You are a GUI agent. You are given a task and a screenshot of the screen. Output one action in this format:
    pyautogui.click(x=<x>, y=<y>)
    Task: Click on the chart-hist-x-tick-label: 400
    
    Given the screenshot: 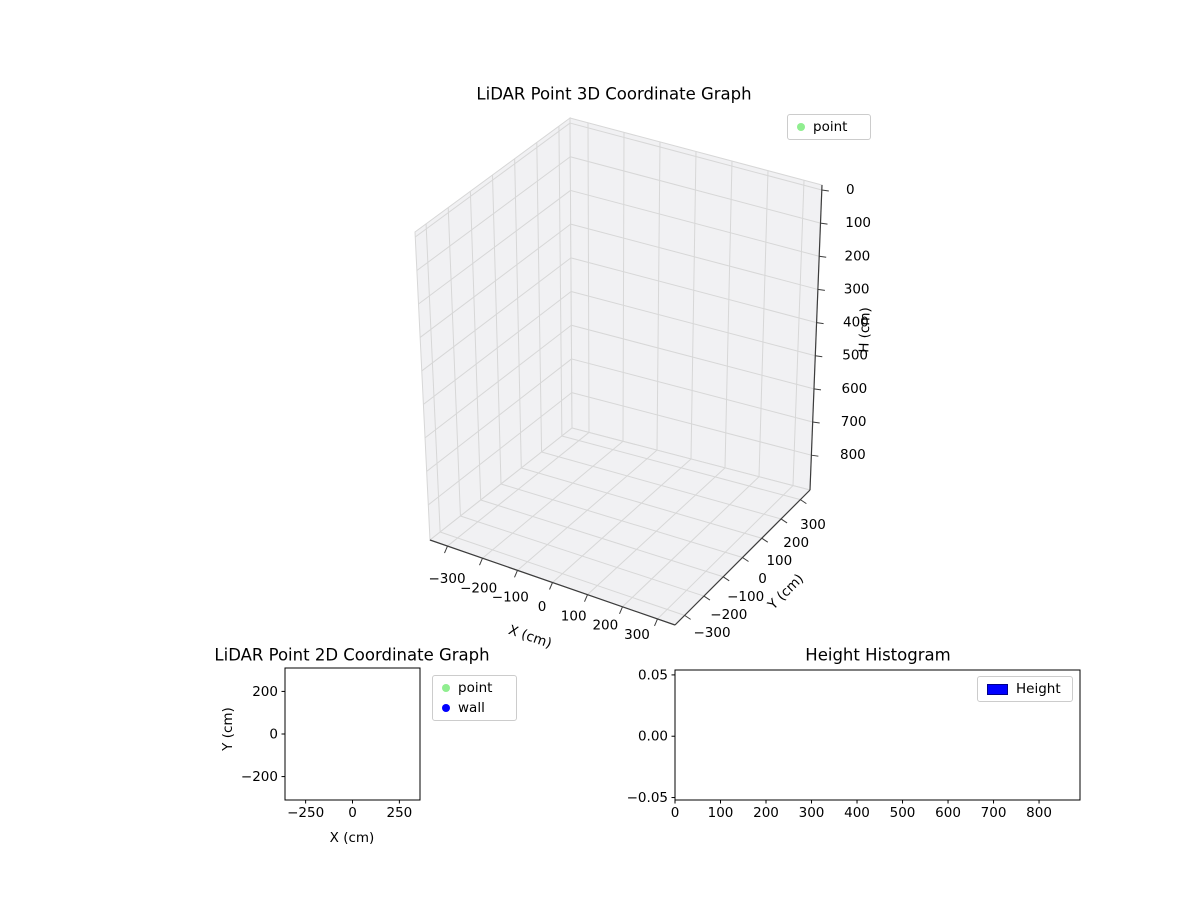 What is the action you would take?
    pyautogui.click(x=857, y=813)
    